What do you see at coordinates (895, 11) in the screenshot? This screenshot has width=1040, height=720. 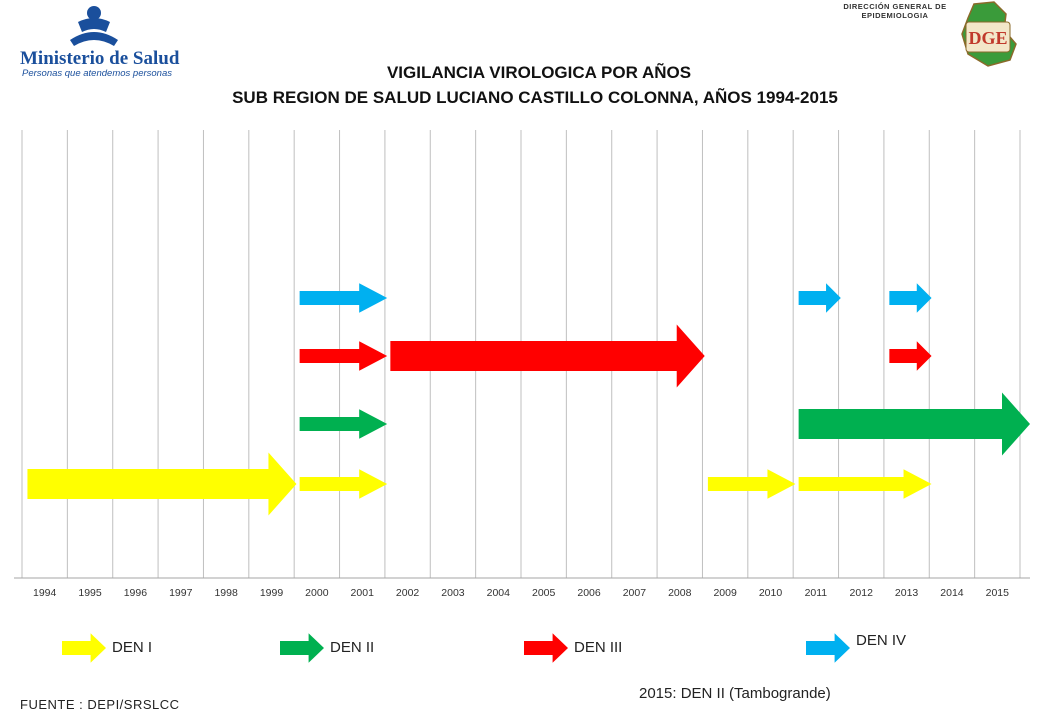 I see `dge-caption: DIRECCIÓN GENERAL DE EPIDEMIOLOGIA` at bounding box center [895, 11].